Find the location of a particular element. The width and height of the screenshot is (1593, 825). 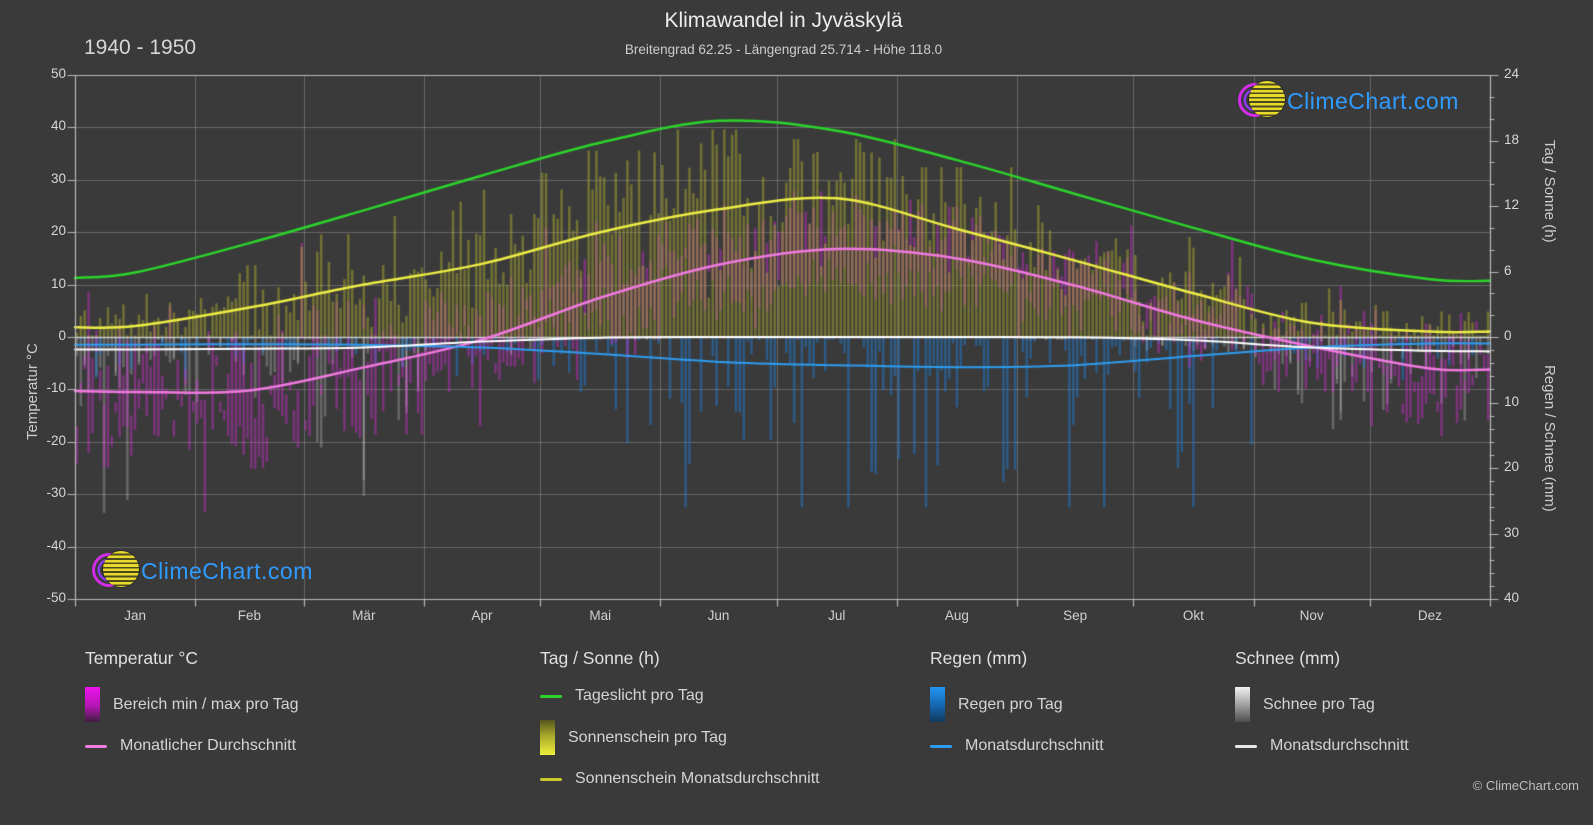

month-label: Sep is located at coordinates (1075, 615).